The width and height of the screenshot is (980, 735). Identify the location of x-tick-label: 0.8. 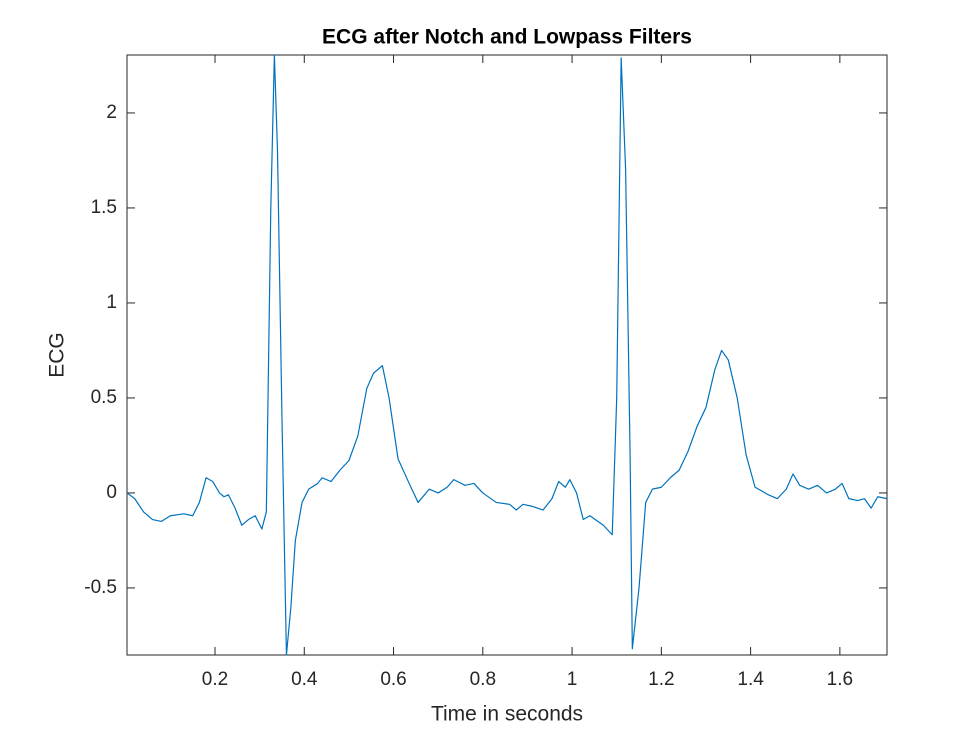
(483, 679).